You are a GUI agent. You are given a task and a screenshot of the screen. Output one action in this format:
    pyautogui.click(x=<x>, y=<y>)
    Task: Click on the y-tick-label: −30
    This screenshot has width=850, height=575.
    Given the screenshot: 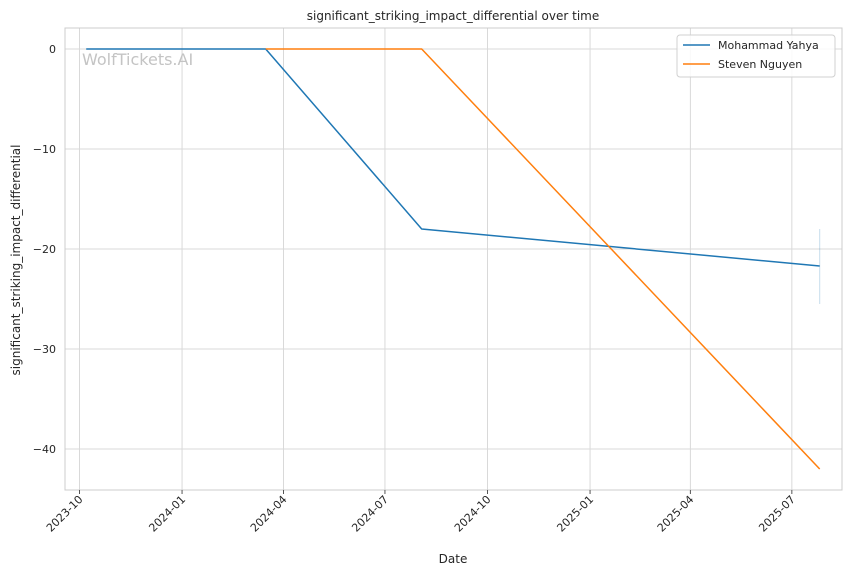 What is the action you would take?
    pyautogui.click(x=44, y=349)
    